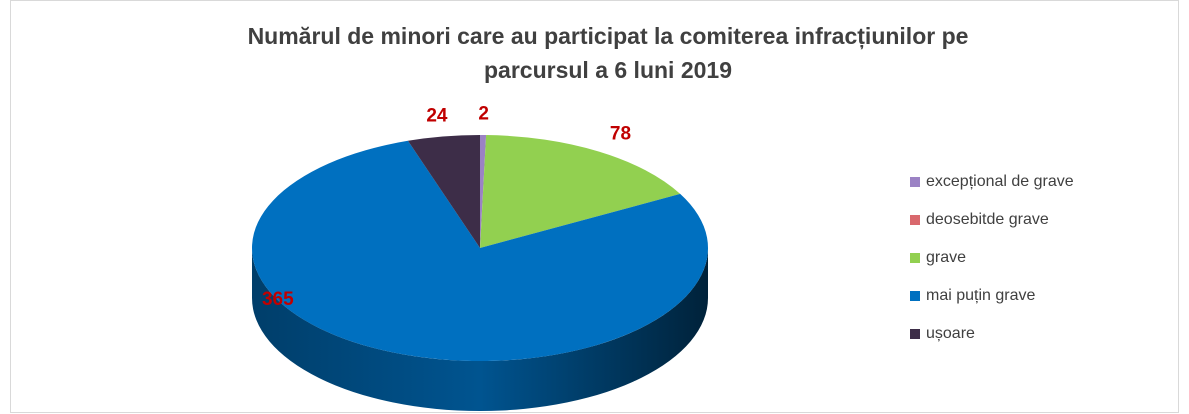  Describe the element at coordinates (1000, 181) in the screenshot. I see `legend-label: excepțional de grave` at that location.